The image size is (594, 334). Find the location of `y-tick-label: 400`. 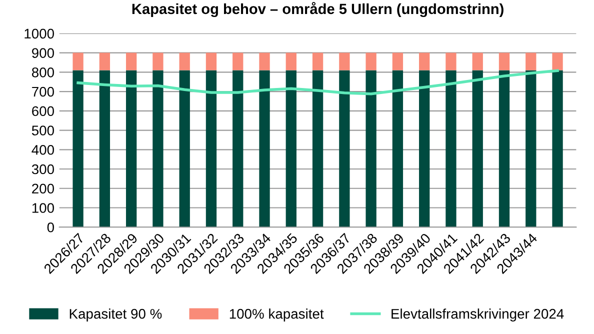

y-tick-label: 400 is located at coordinates (43, 149).